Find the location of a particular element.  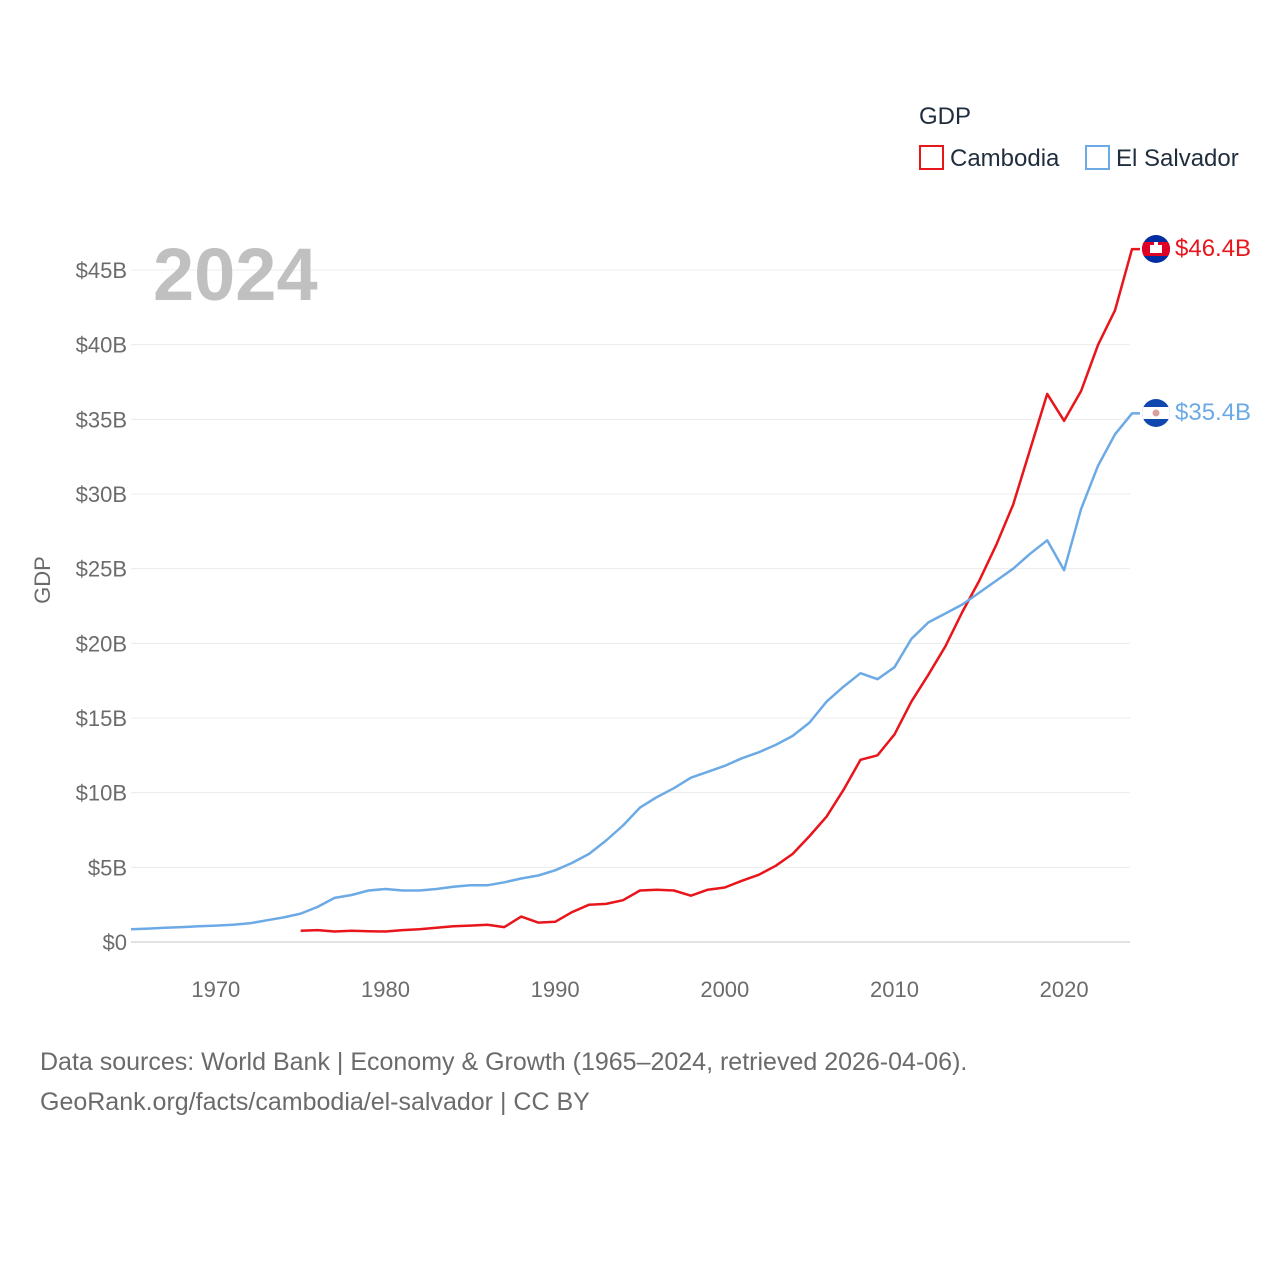

y-tick-label: $15B is located at coordinates (101, 718).